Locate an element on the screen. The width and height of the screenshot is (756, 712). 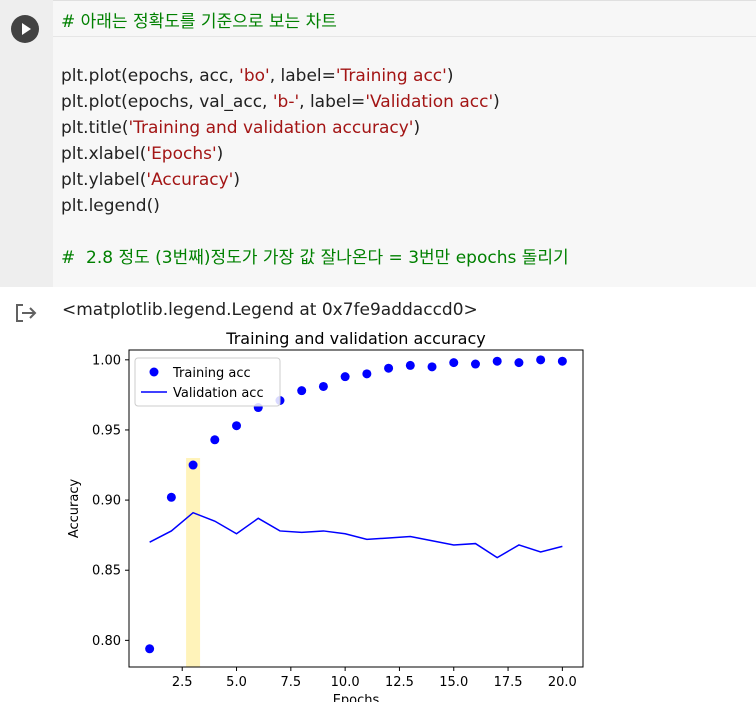
code-token: plt.xlabel( is located at coordinates (104, 154).